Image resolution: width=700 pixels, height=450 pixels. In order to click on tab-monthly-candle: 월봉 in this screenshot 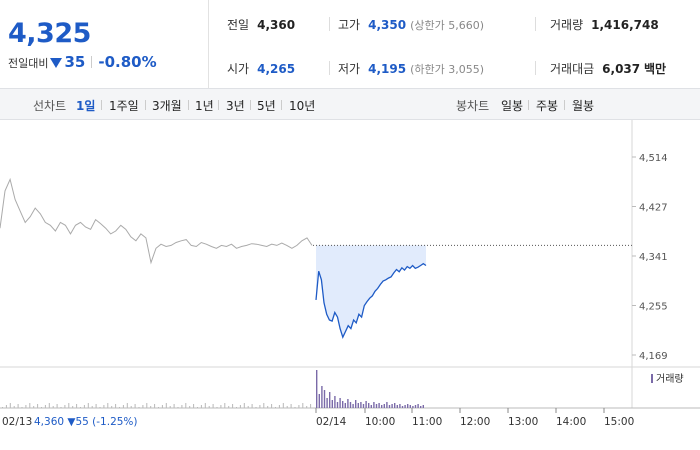, I will do `click(583, 106)`.